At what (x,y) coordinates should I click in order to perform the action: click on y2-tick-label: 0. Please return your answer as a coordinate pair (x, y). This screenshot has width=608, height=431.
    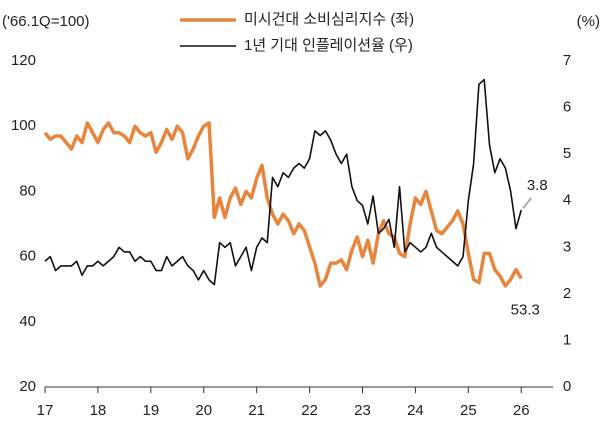
    Looking at the image, I should click on (567, 386).